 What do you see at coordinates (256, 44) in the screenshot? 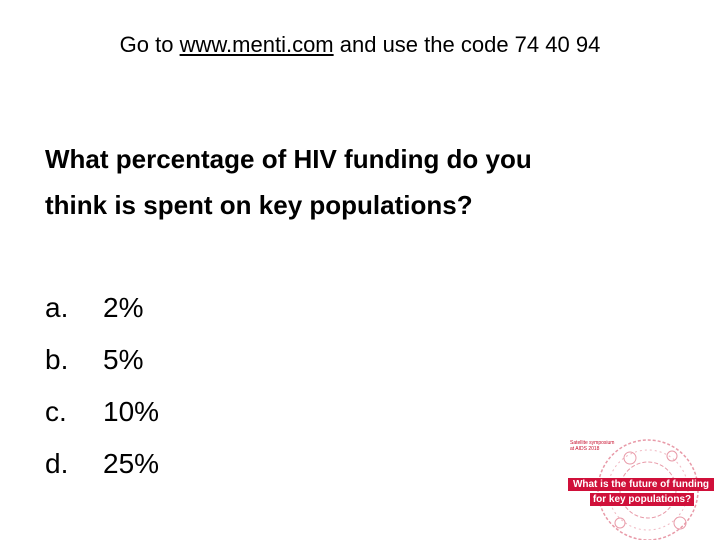
I see `menti-link: www.menti.com` at bounding box center [256, 44].